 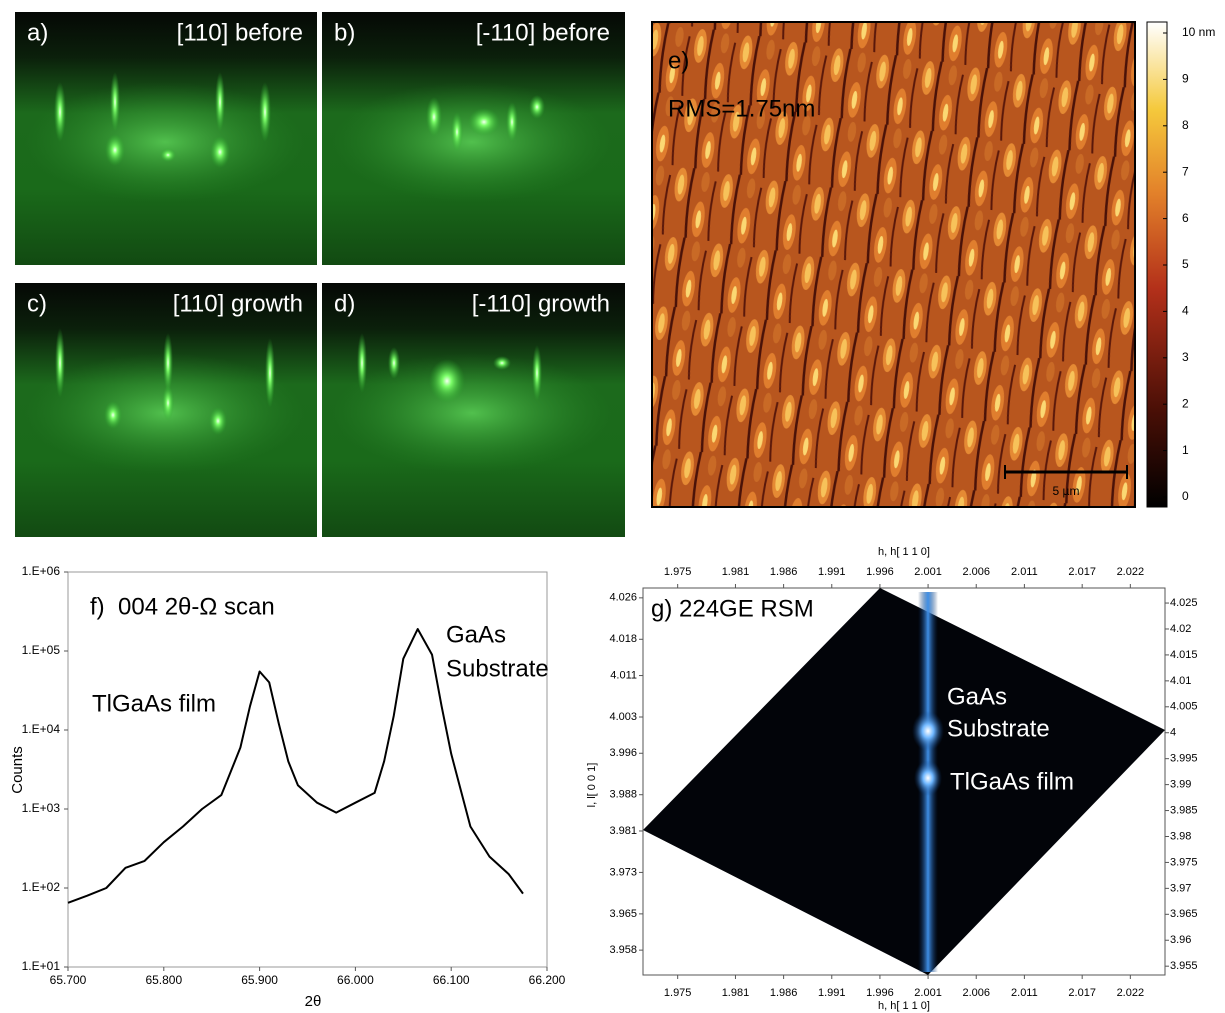 I want to click on panel-label: e), so click(x=678, y=60).